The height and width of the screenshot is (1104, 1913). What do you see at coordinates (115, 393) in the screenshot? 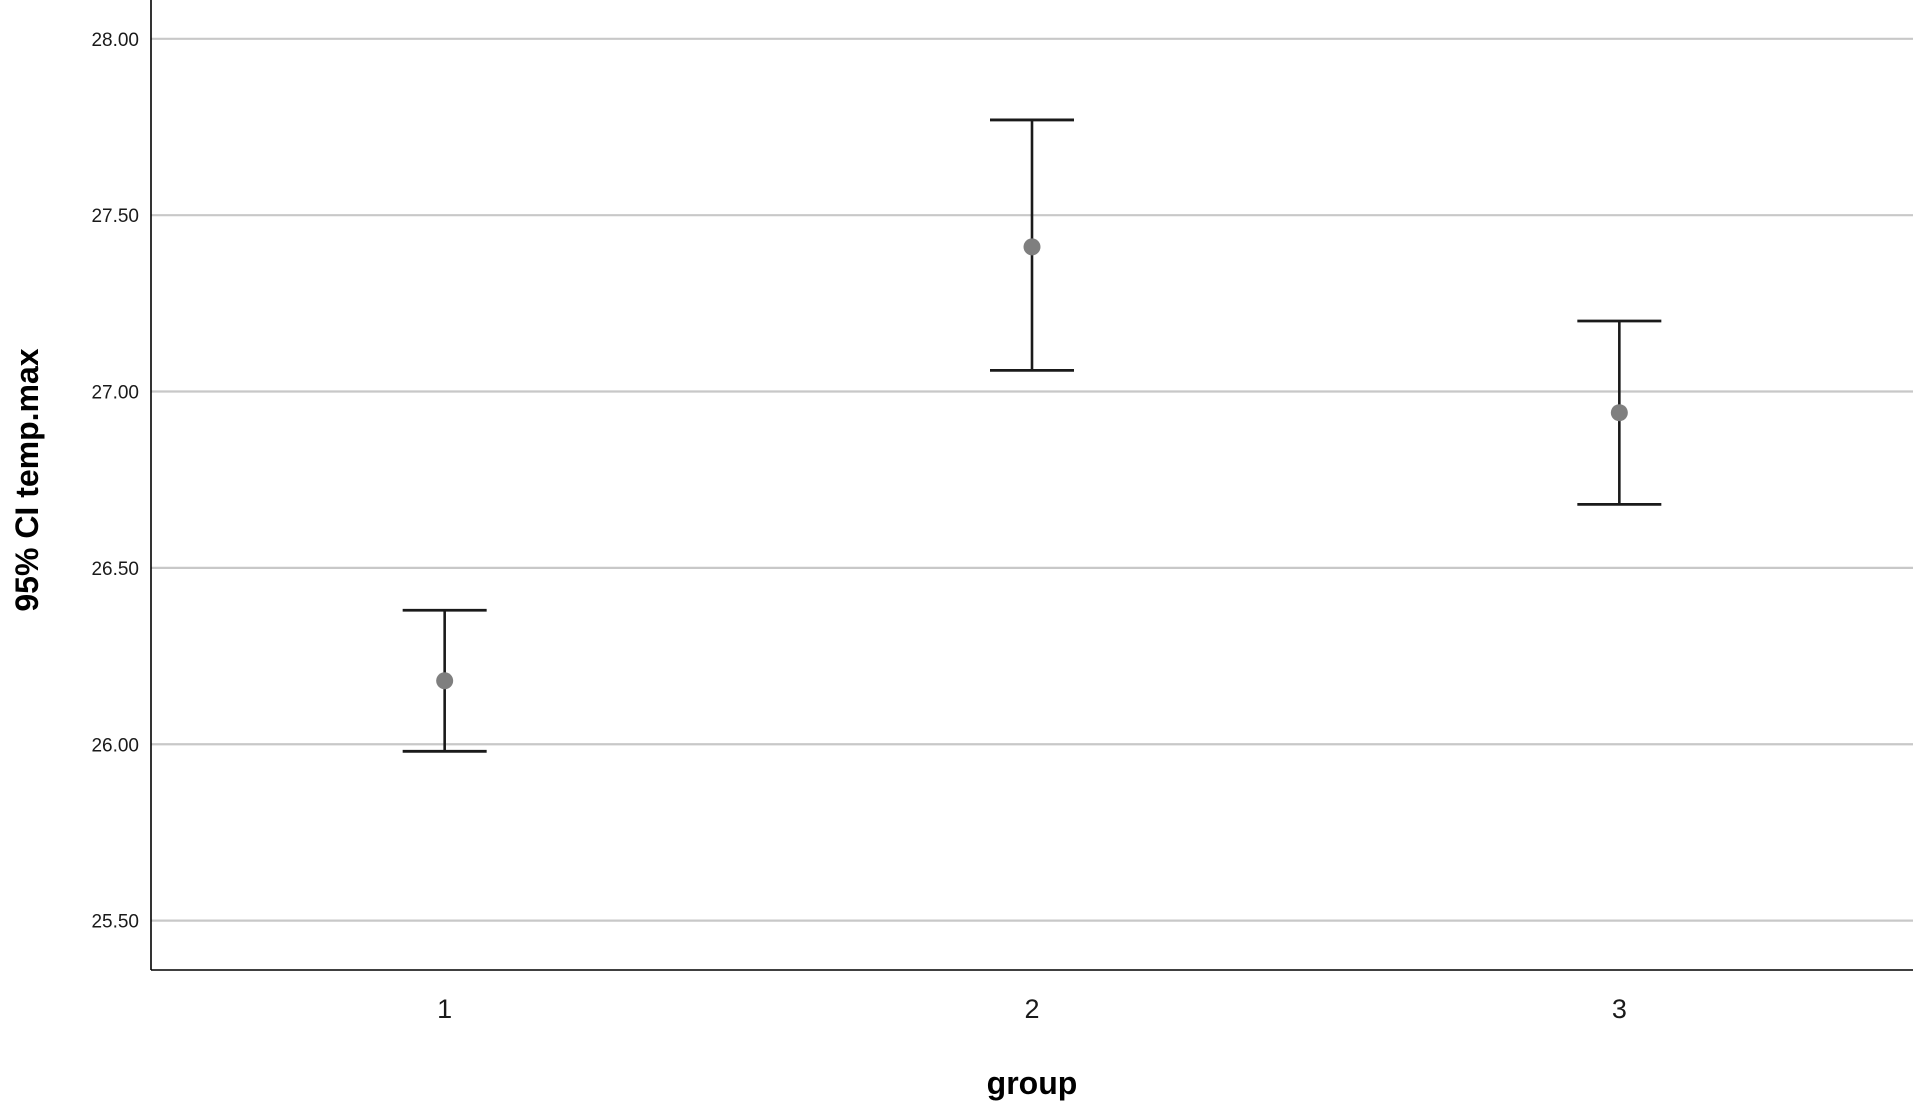
I see `y-tick-label: 27.00` at bounding box center [115, 393].